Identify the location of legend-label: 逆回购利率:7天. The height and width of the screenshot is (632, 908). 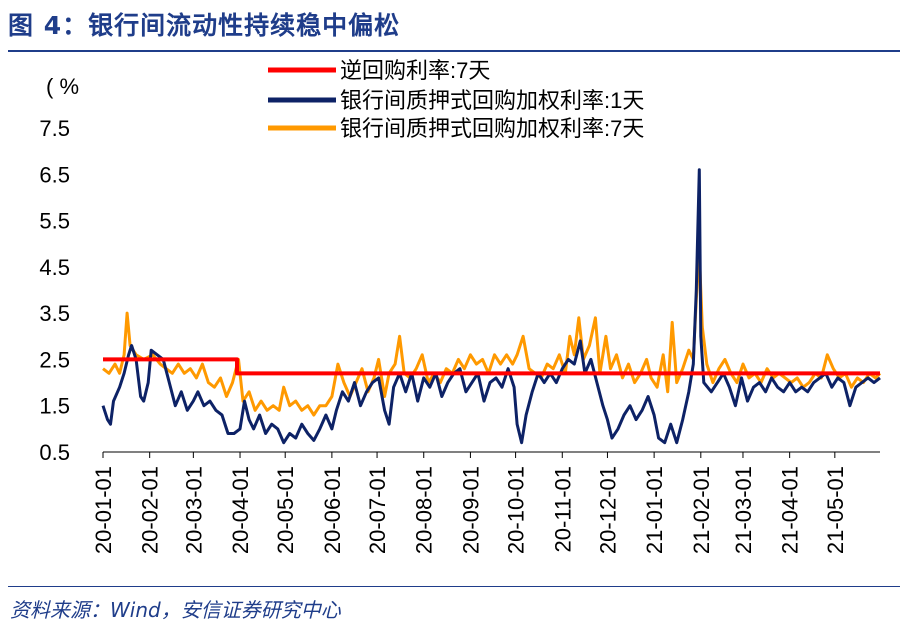
(415, 70).